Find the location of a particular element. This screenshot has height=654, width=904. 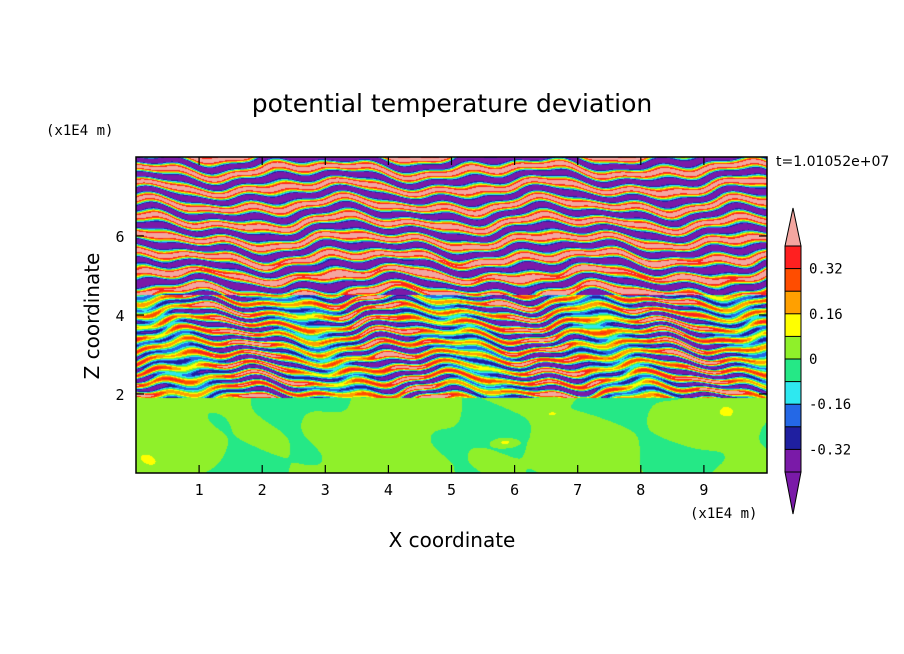

x-tick-label: 3 is located at coordinates (325, 490).